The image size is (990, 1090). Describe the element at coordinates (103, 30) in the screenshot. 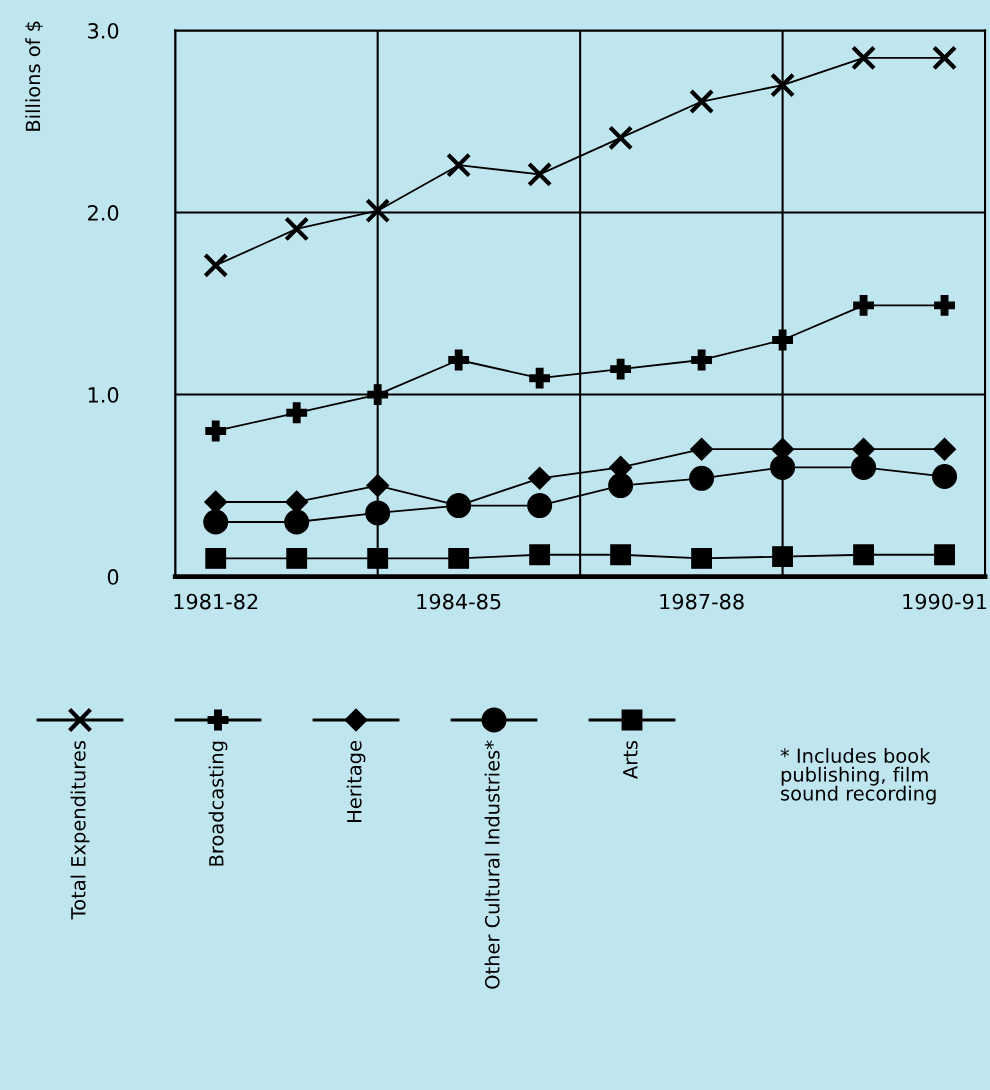

I see `y-tick-label: 3.0` at that location.